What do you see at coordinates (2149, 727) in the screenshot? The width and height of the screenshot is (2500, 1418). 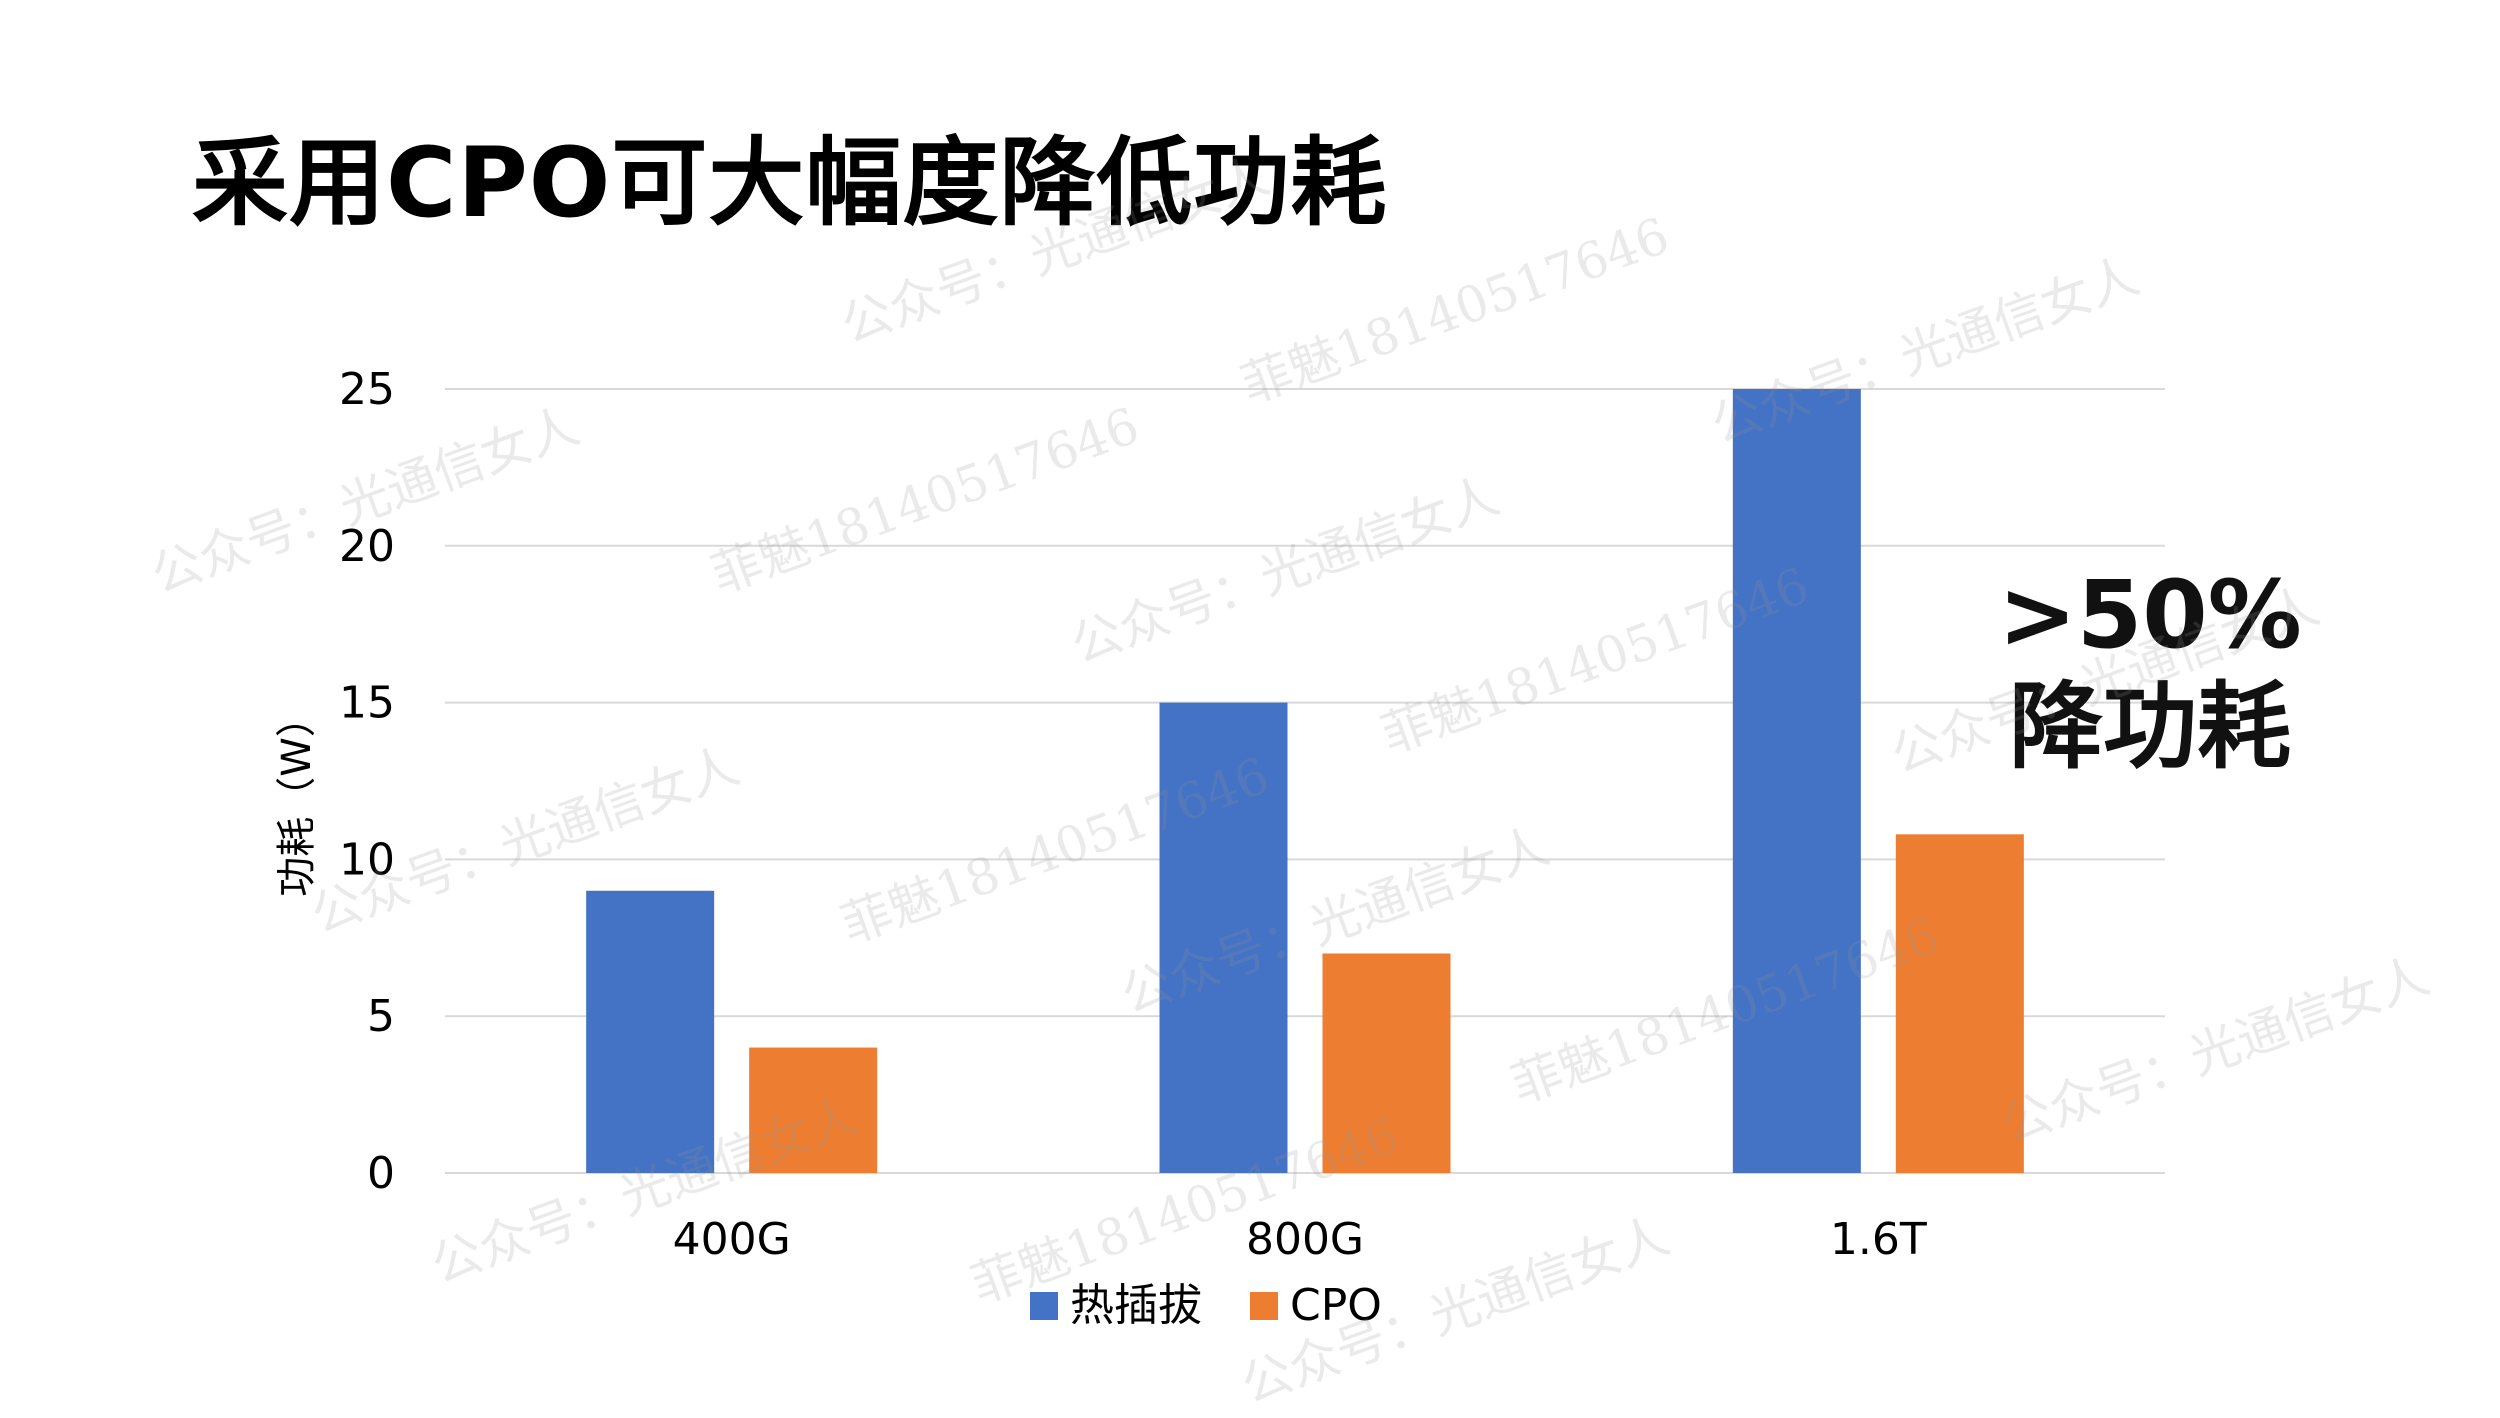 I see `callout-text: 降功耗` at bounding box center [2149, 727].